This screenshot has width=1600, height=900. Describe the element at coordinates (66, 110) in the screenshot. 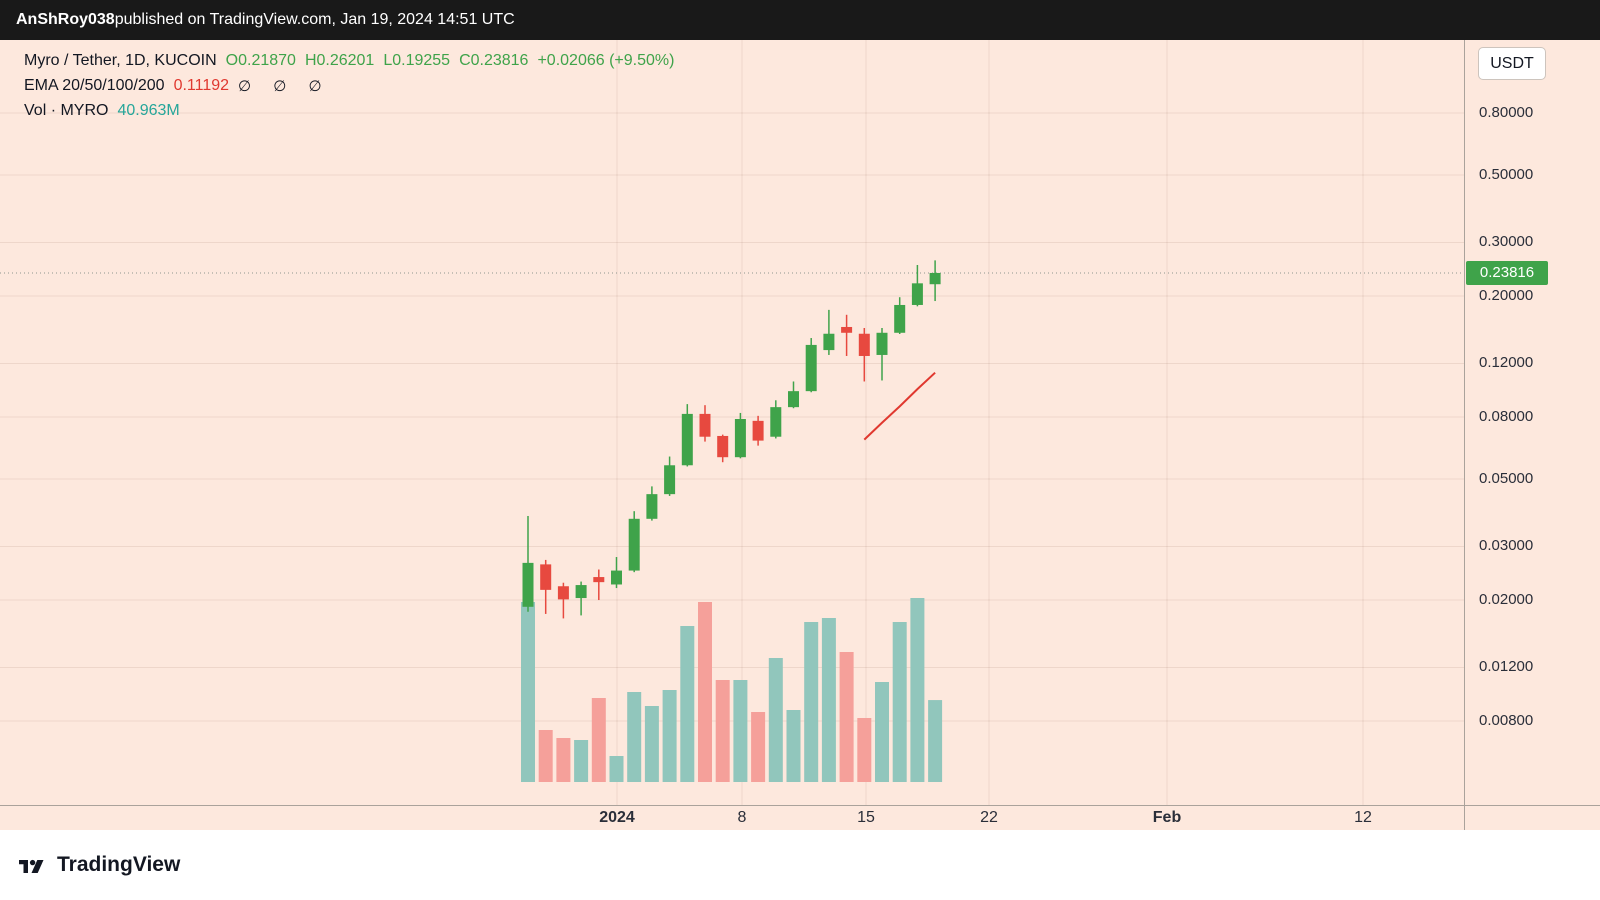

I see `volume-indicator-label: Vol · MYRO` at that location.